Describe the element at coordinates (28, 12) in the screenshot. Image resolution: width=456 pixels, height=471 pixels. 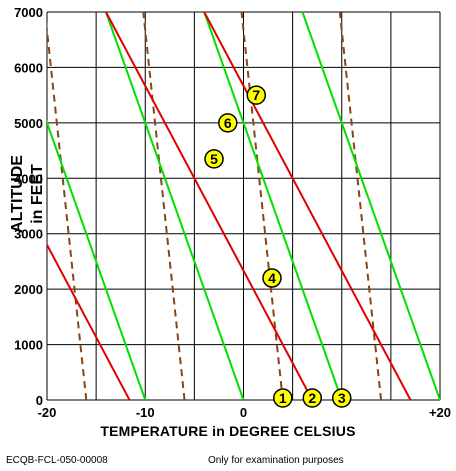
I see `y-tick-label: 7000` at that location.